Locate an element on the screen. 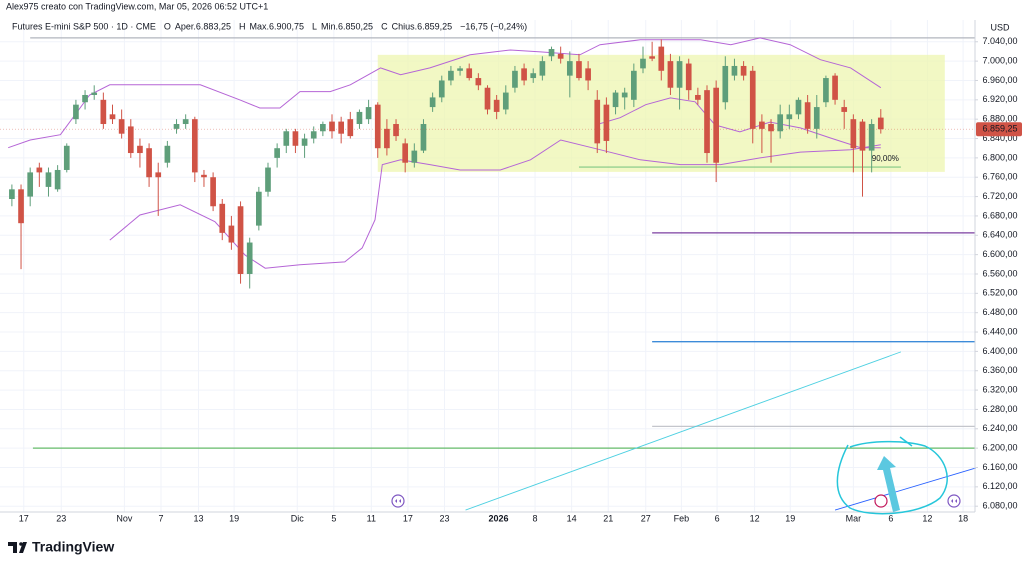  annotation-arrow is located at coordinates (888, 484).